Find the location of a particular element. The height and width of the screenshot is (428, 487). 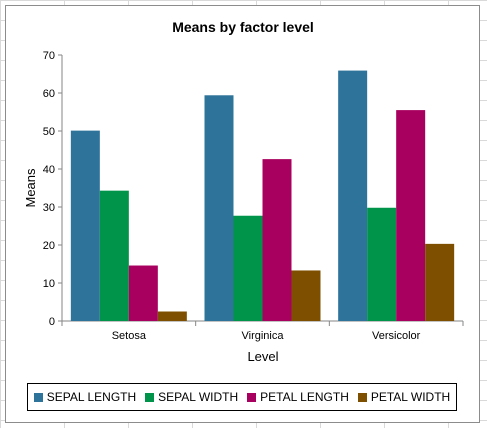

bar-sepal-width-virginica is located at coordinates (248, 268).